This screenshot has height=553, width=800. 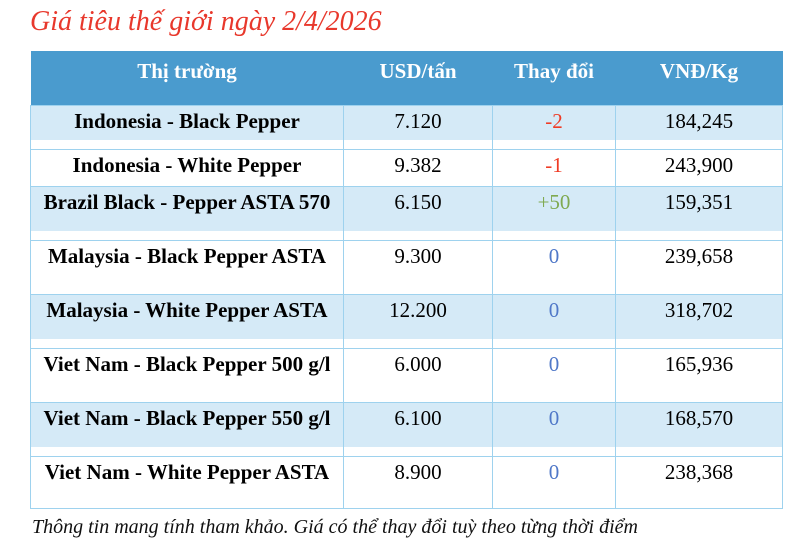 What do you see at coordinates (554, 78) in the screenshot?
I see `col-header-change: Thay đổi` at bounding box center [554, 78].